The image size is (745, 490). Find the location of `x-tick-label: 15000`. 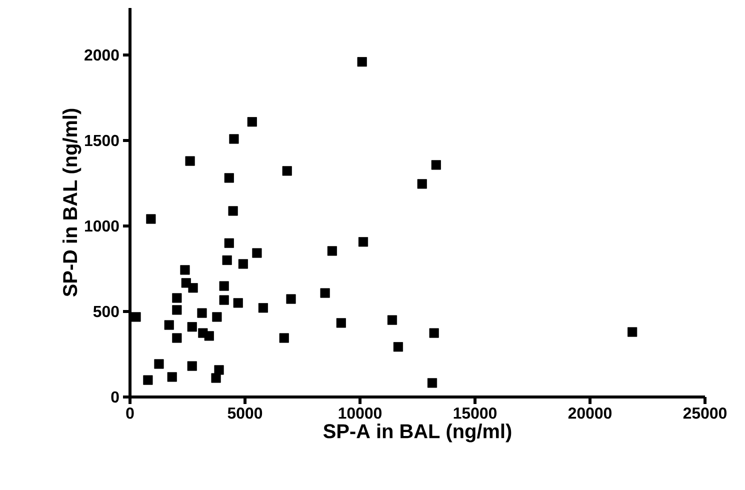

x-tick-label: 15000 is located at coordinates (475, 413).